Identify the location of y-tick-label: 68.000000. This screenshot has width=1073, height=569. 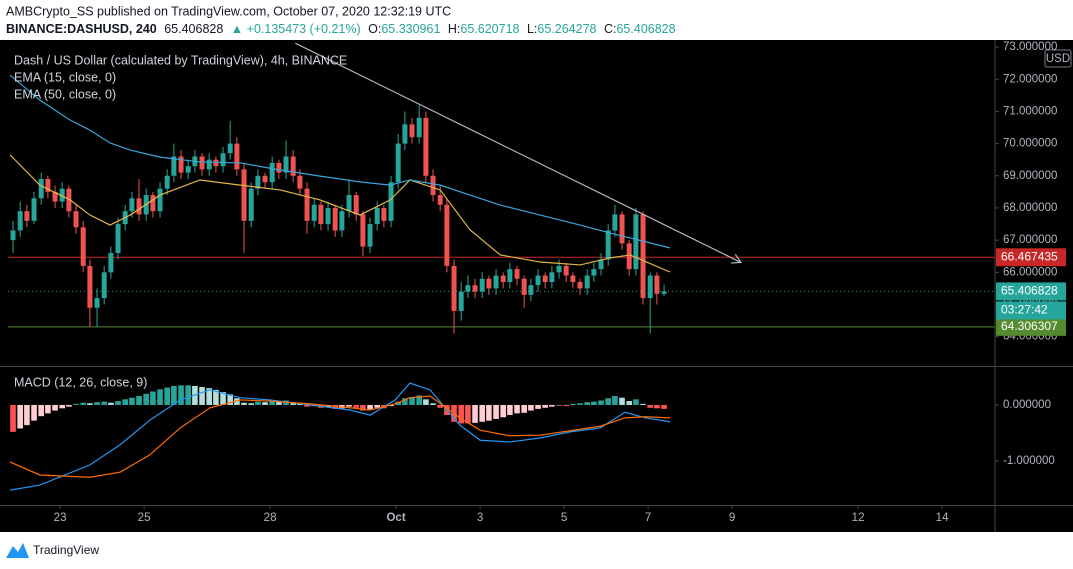
(1030, 208).